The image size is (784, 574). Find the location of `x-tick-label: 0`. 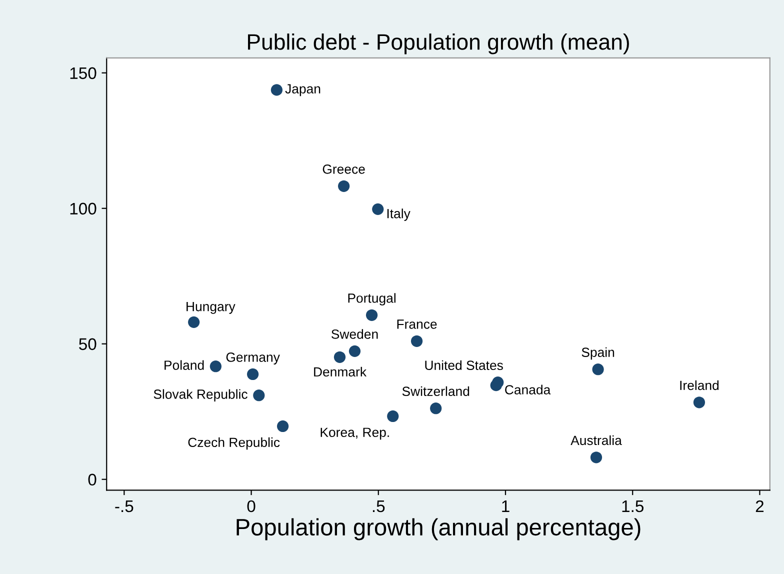

x-tick-label: 0 is located at coordinates (251, 506).